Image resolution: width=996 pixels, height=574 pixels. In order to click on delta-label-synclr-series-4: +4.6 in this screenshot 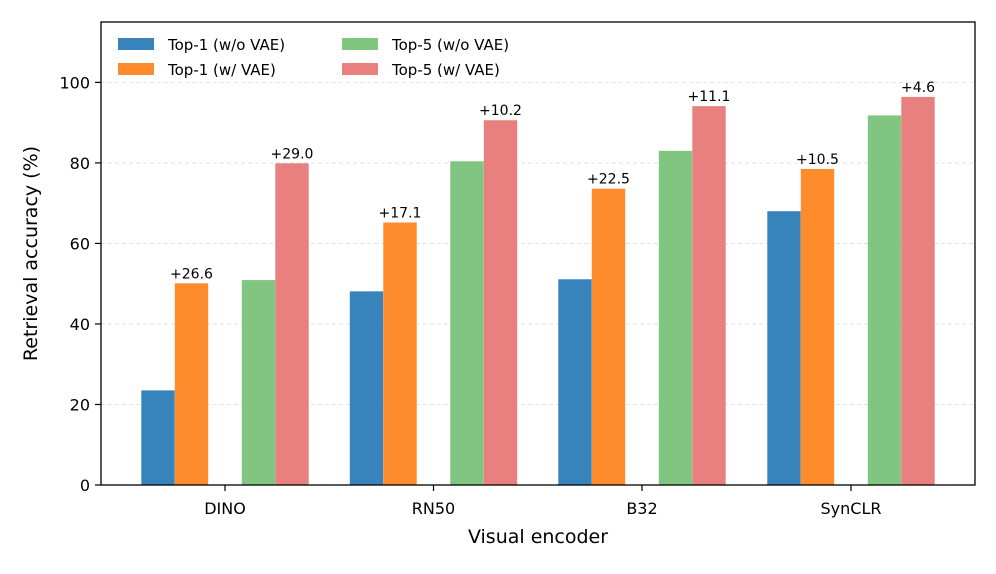, I will do `click(918, 88)`.